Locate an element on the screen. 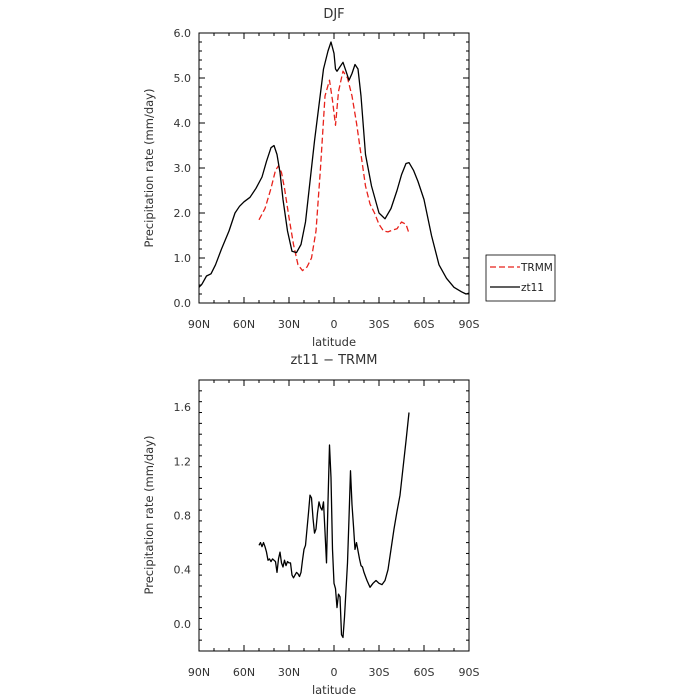  y-tick-label: 0.4 is located at coordinates (183, 570).